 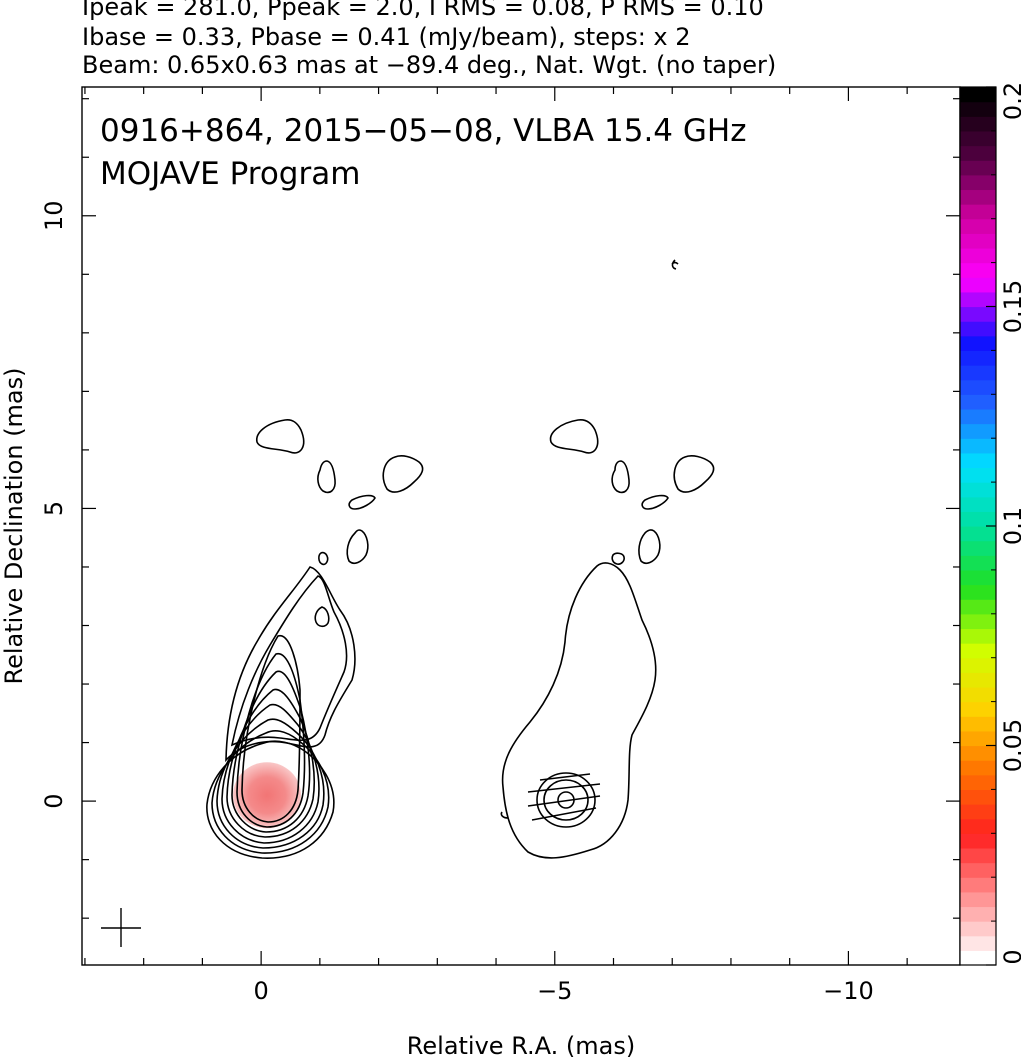 What do you see at coordinates (1010, 306) in the screenshot?
I see `colorbar-tick-label: 0.15` at bounding box center [1010, 306].